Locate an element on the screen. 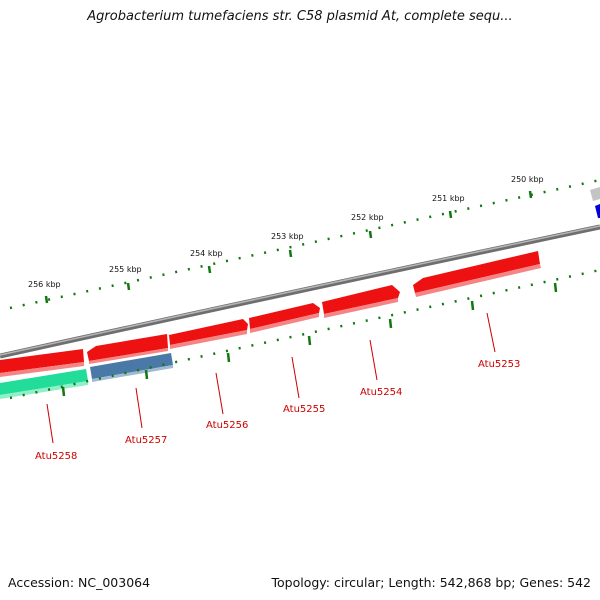 This screenshot has height=600, width=600. gene-atu5258-red is located at coordinates (42, 363).